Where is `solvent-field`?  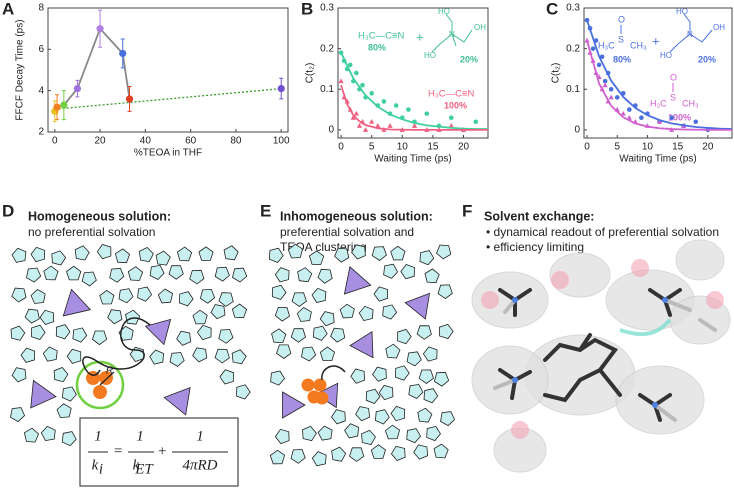
solvent-field is located at coordinates (130, 345).